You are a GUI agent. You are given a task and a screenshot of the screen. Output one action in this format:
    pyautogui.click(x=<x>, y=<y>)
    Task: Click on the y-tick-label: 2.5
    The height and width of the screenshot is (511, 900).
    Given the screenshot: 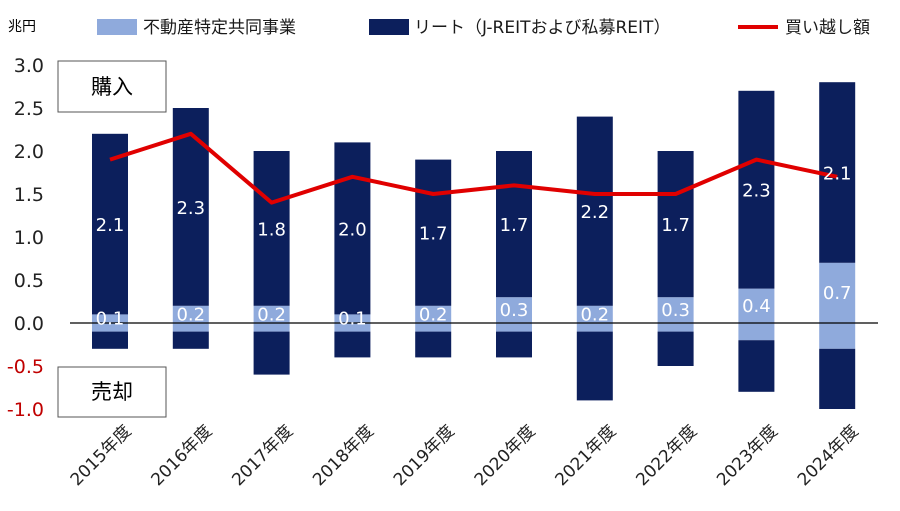 What is the action you would take?
    pyautogui.click(x=29, y=109)
    